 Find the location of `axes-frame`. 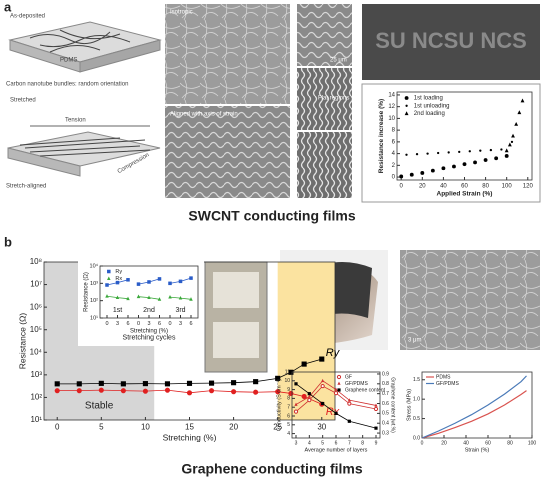

axes-frame is located at coordinates (477, 405).